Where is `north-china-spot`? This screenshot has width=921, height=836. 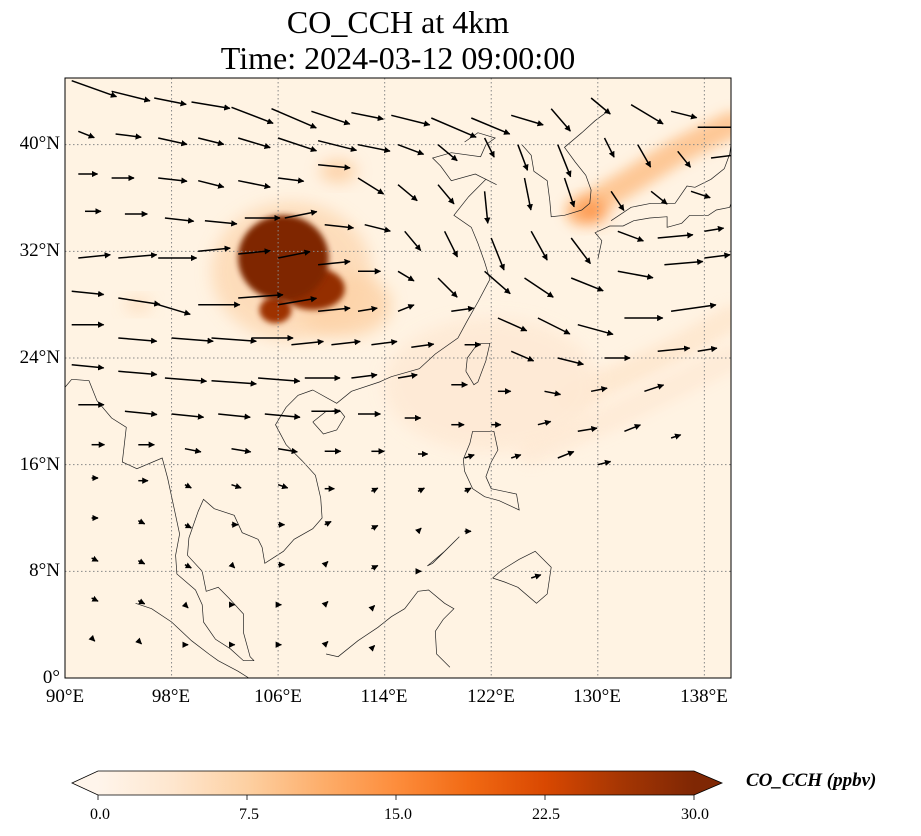
north-china-spot is located at coordinates (338, 171).